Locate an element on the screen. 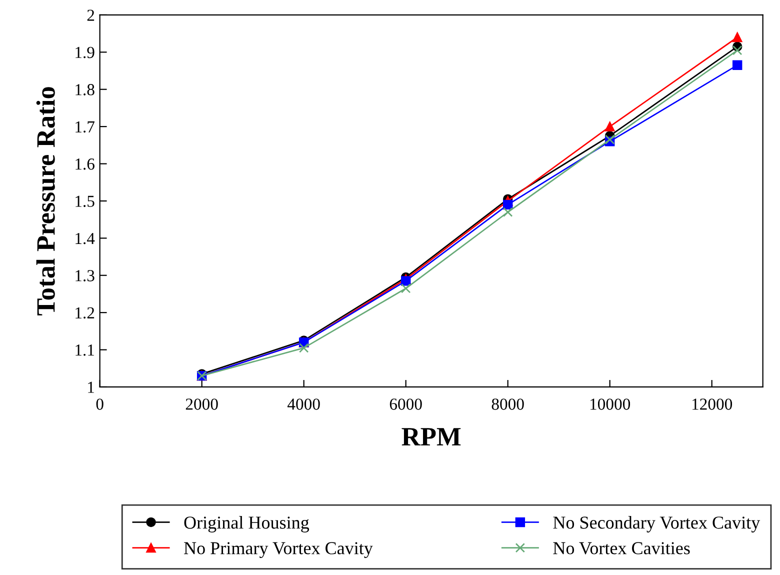  y-axis-title: Total Pressure Ratio is located at coordinates (45, 201).